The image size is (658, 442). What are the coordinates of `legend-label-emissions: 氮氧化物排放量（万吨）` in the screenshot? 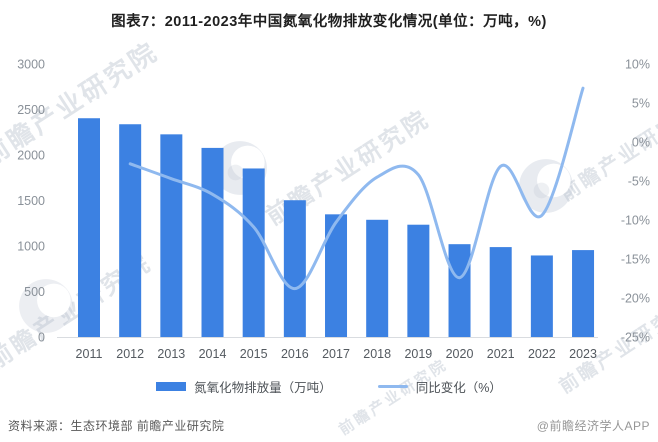 It's located at (263, 387).